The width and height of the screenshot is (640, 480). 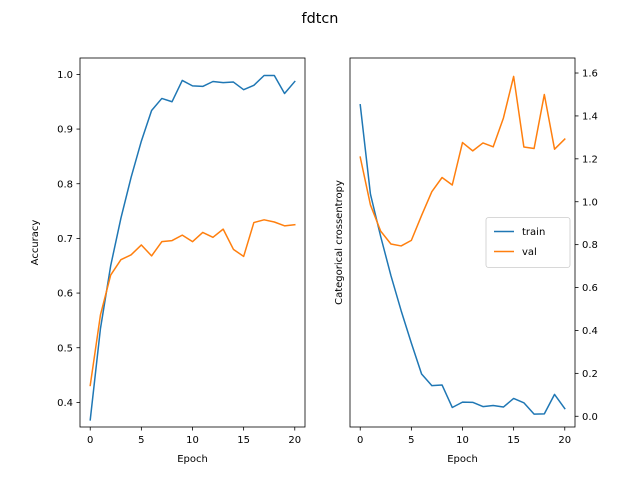 I want to click on y-tick-label: 0.7, so click(x=65, y=239).